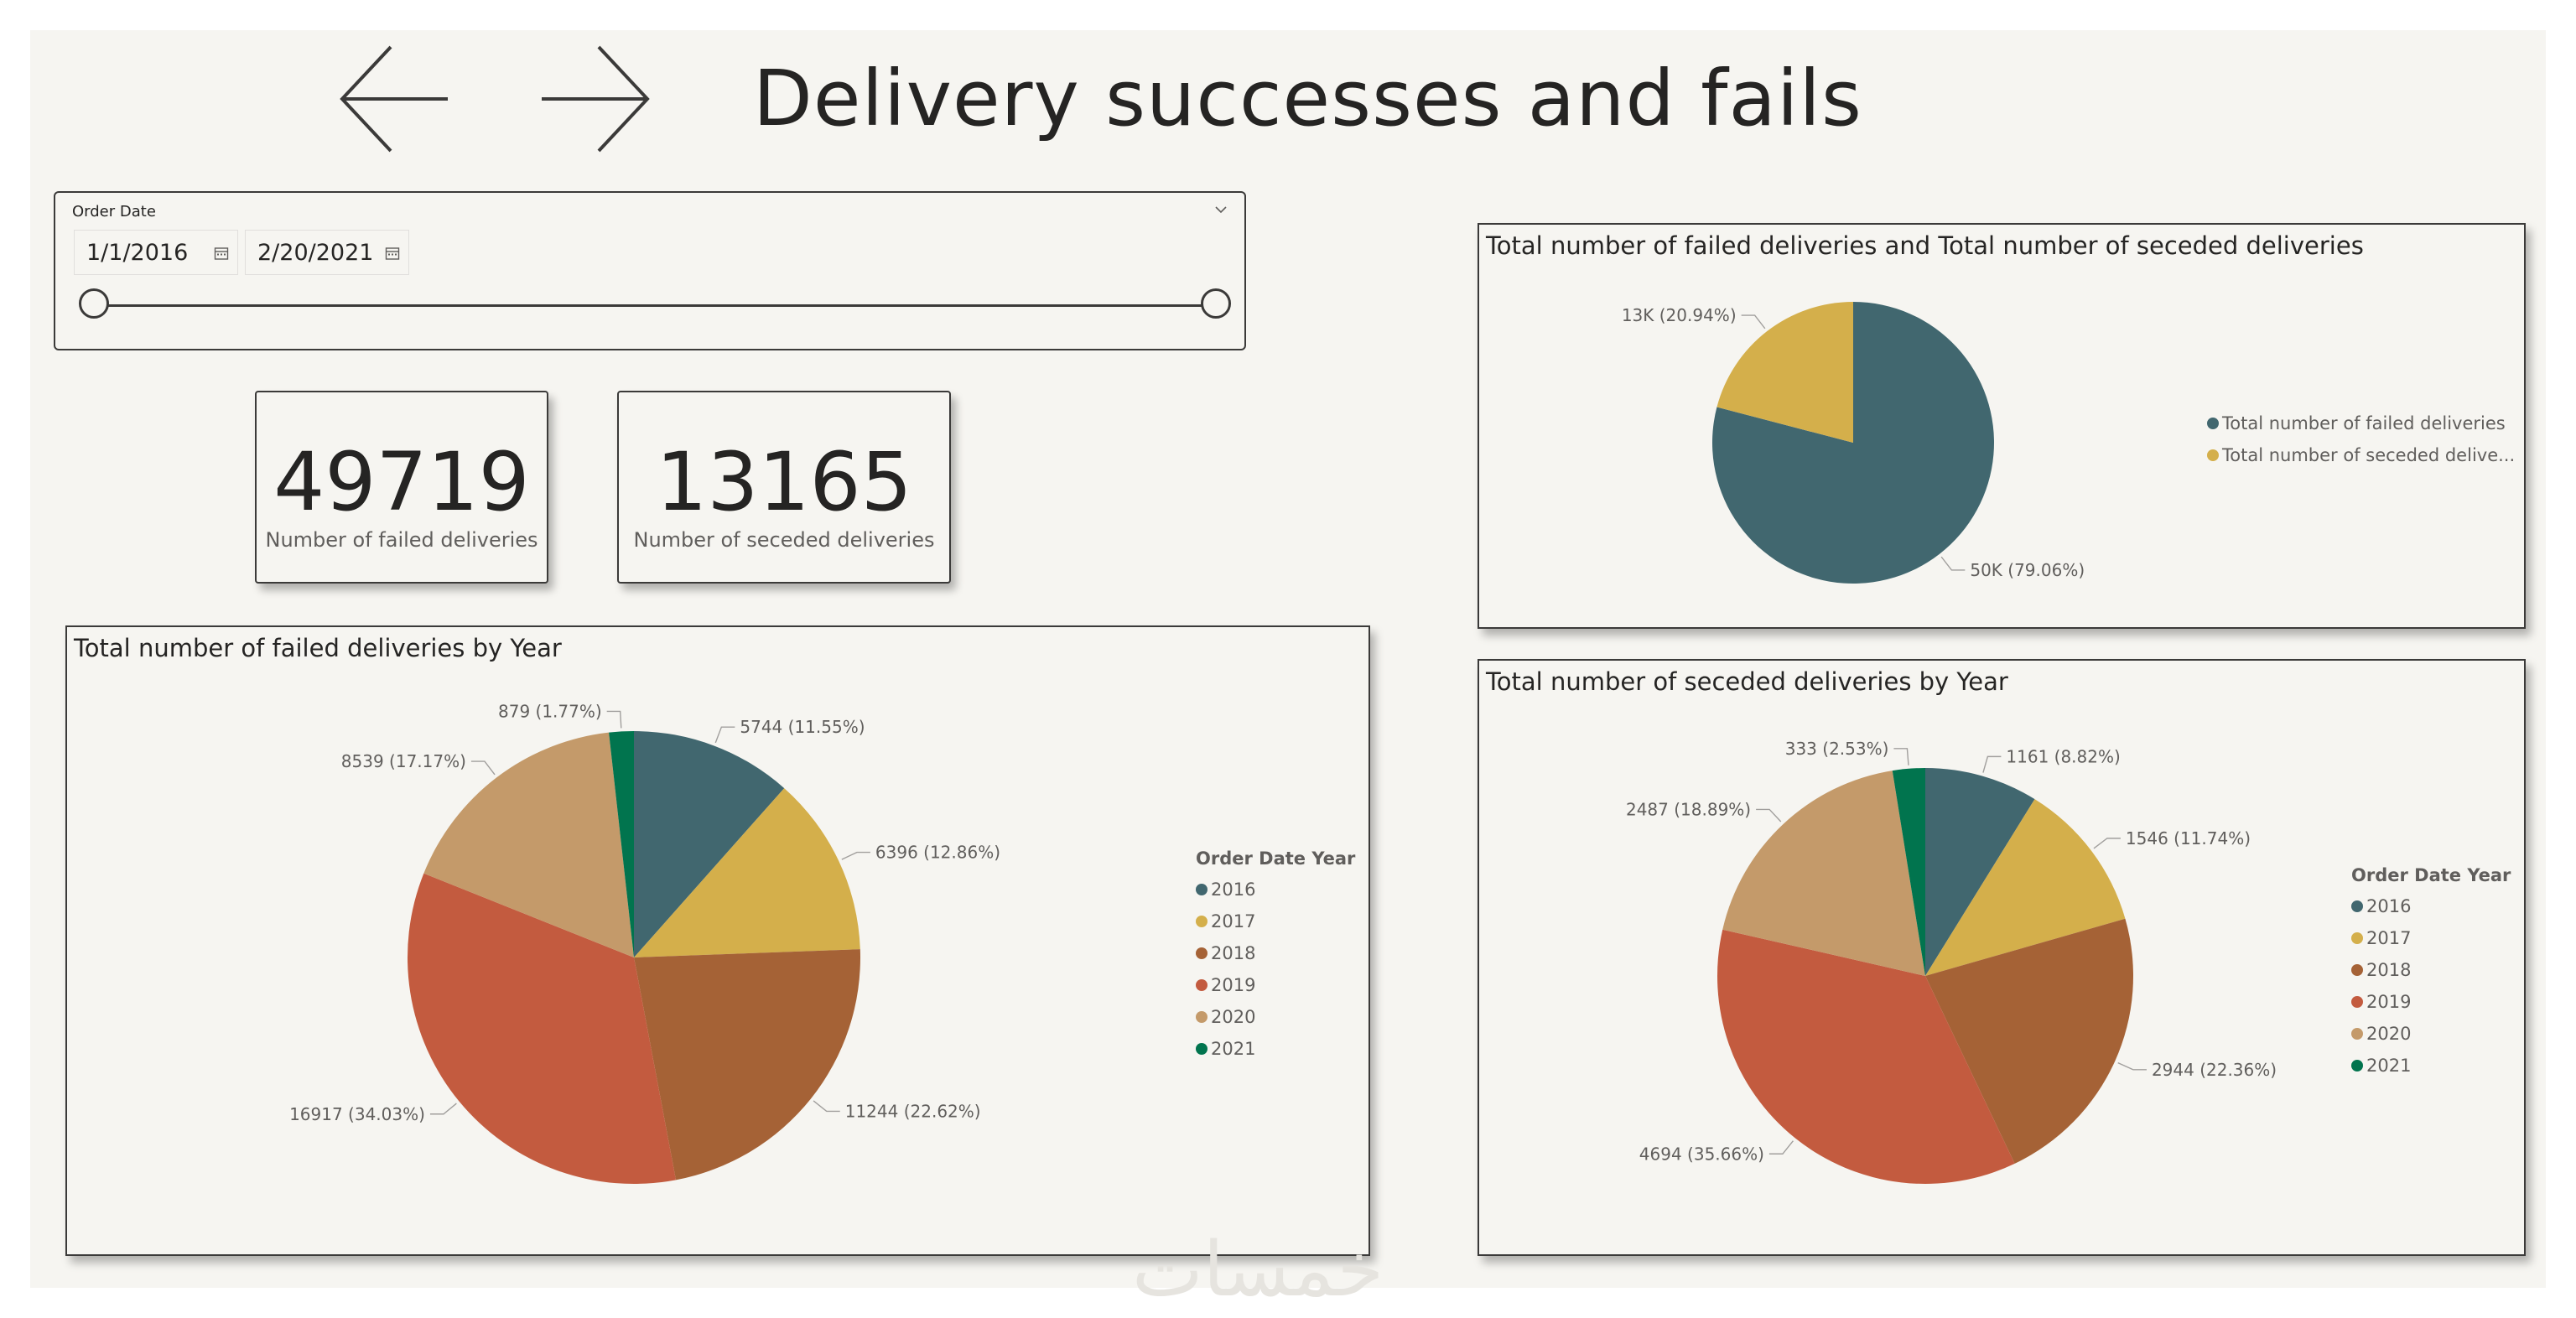  Describe the element at coordinates (784, 540) in the screenshot. I see `seceded-deliveries-caption: Number of seceded deliveries` at that location.